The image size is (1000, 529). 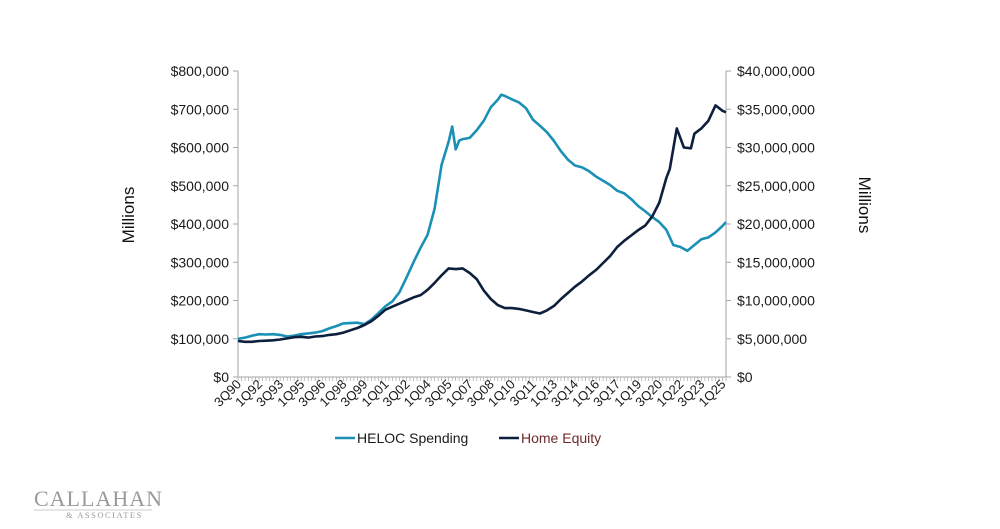 What do you see at coordinates (200, 109) in the screenshot?
I see `y-left-tick-label: $700,000` at bounding box center [200, 109].